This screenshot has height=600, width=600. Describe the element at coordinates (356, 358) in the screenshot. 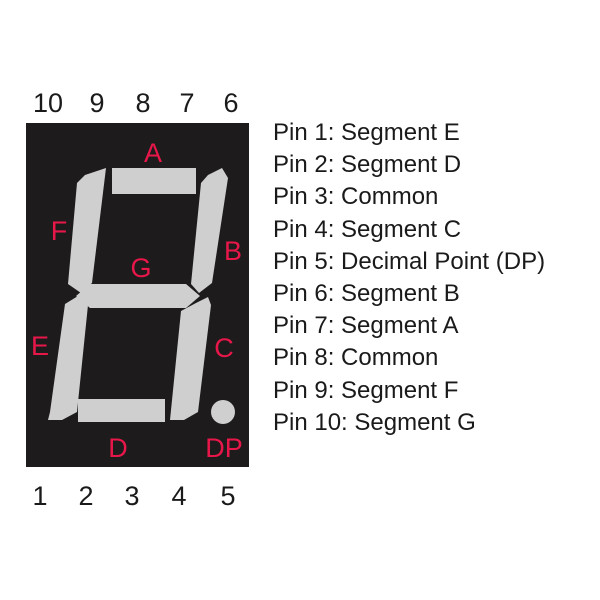

I see `pin-map-item: Pin 8: Common` at that location.